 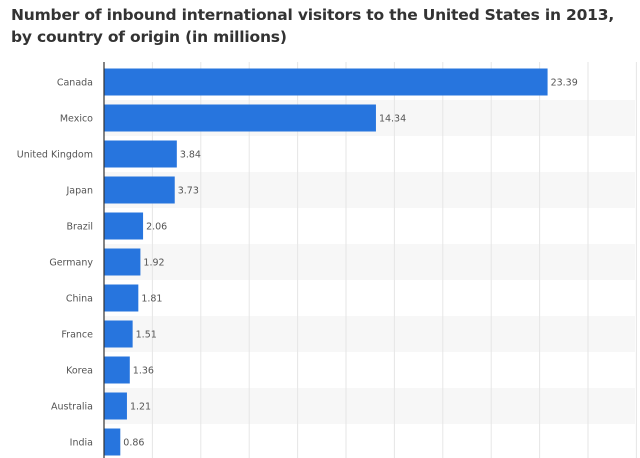 What do you see at coordinates (146, 335) in the screenshot?
I see `value-label: 1.51` at bounding box center [146, 335].